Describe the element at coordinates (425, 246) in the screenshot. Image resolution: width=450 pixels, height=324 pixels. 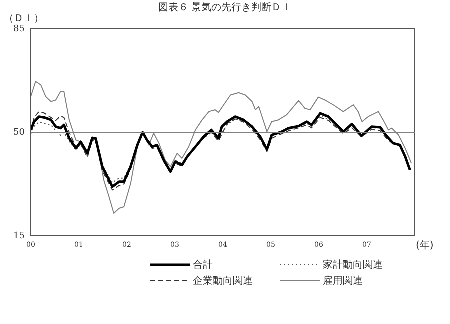
I see `x-axis-title: (年)` at that location.